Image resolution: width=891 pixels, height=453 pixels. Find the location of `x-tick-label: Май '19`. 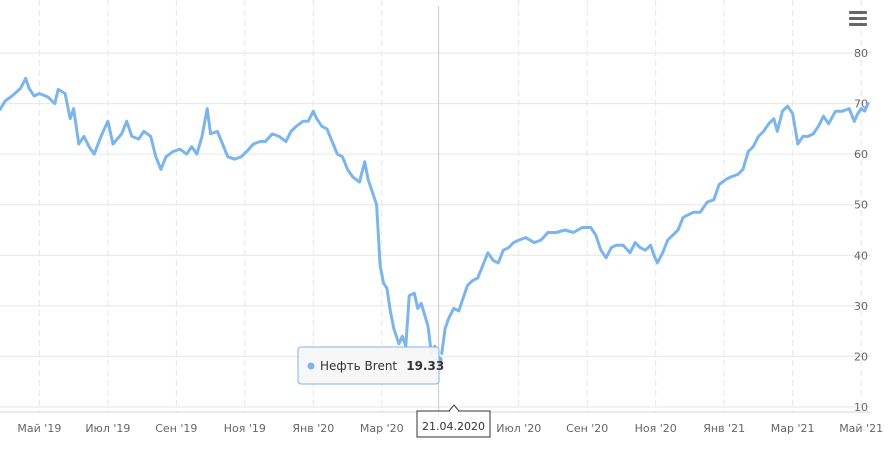

x-tick-label: Май '19 is located at coordinates (39, 428).